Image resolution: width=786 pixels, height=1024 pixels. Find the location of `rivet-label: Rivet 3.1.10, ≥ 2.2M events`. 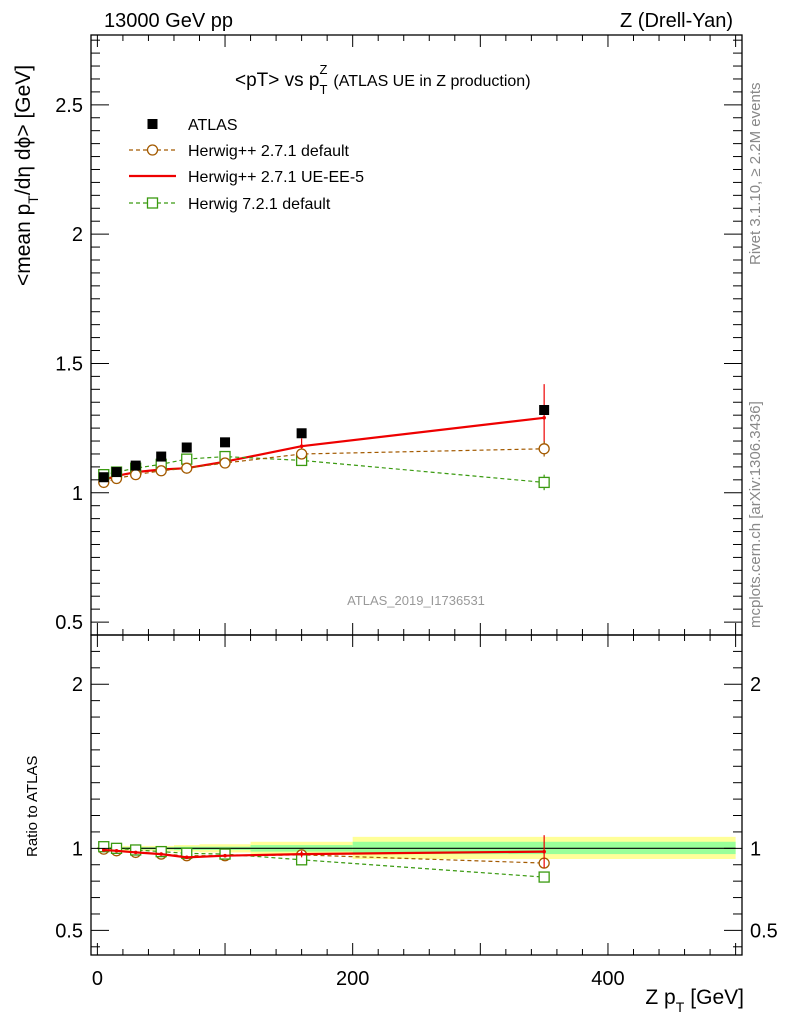

rivet-label: Rivet 3.1.10, ≥ 2.2M events is located at coordinates (755, 174).